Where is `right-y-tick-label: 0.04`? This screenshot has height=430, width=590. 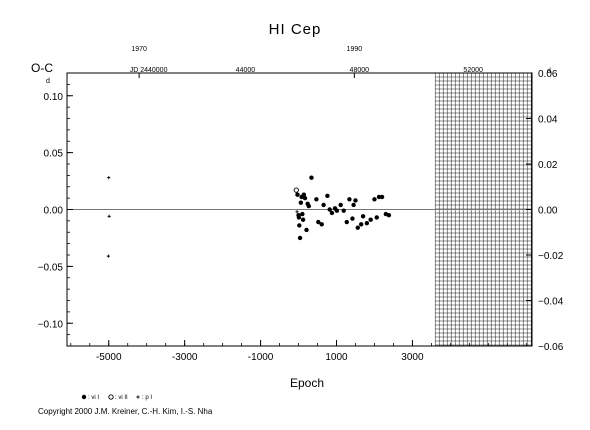 right-y-tick-label: 0.04 is located at coordinates (548, 120).